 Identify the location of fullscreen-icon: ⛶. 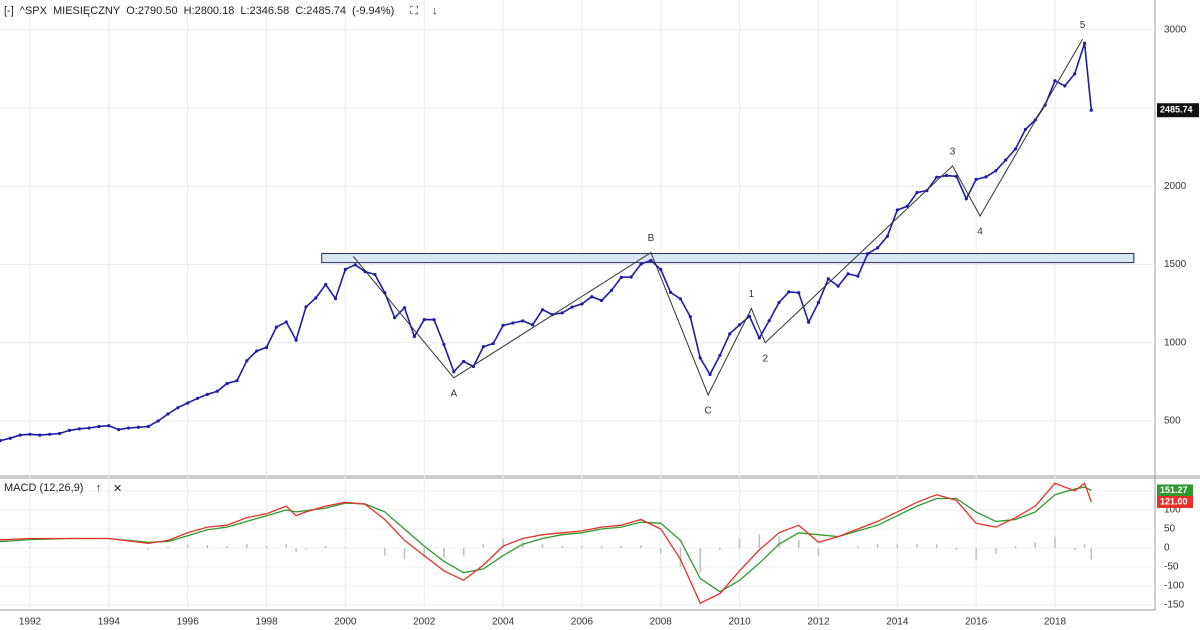
(414, 11).